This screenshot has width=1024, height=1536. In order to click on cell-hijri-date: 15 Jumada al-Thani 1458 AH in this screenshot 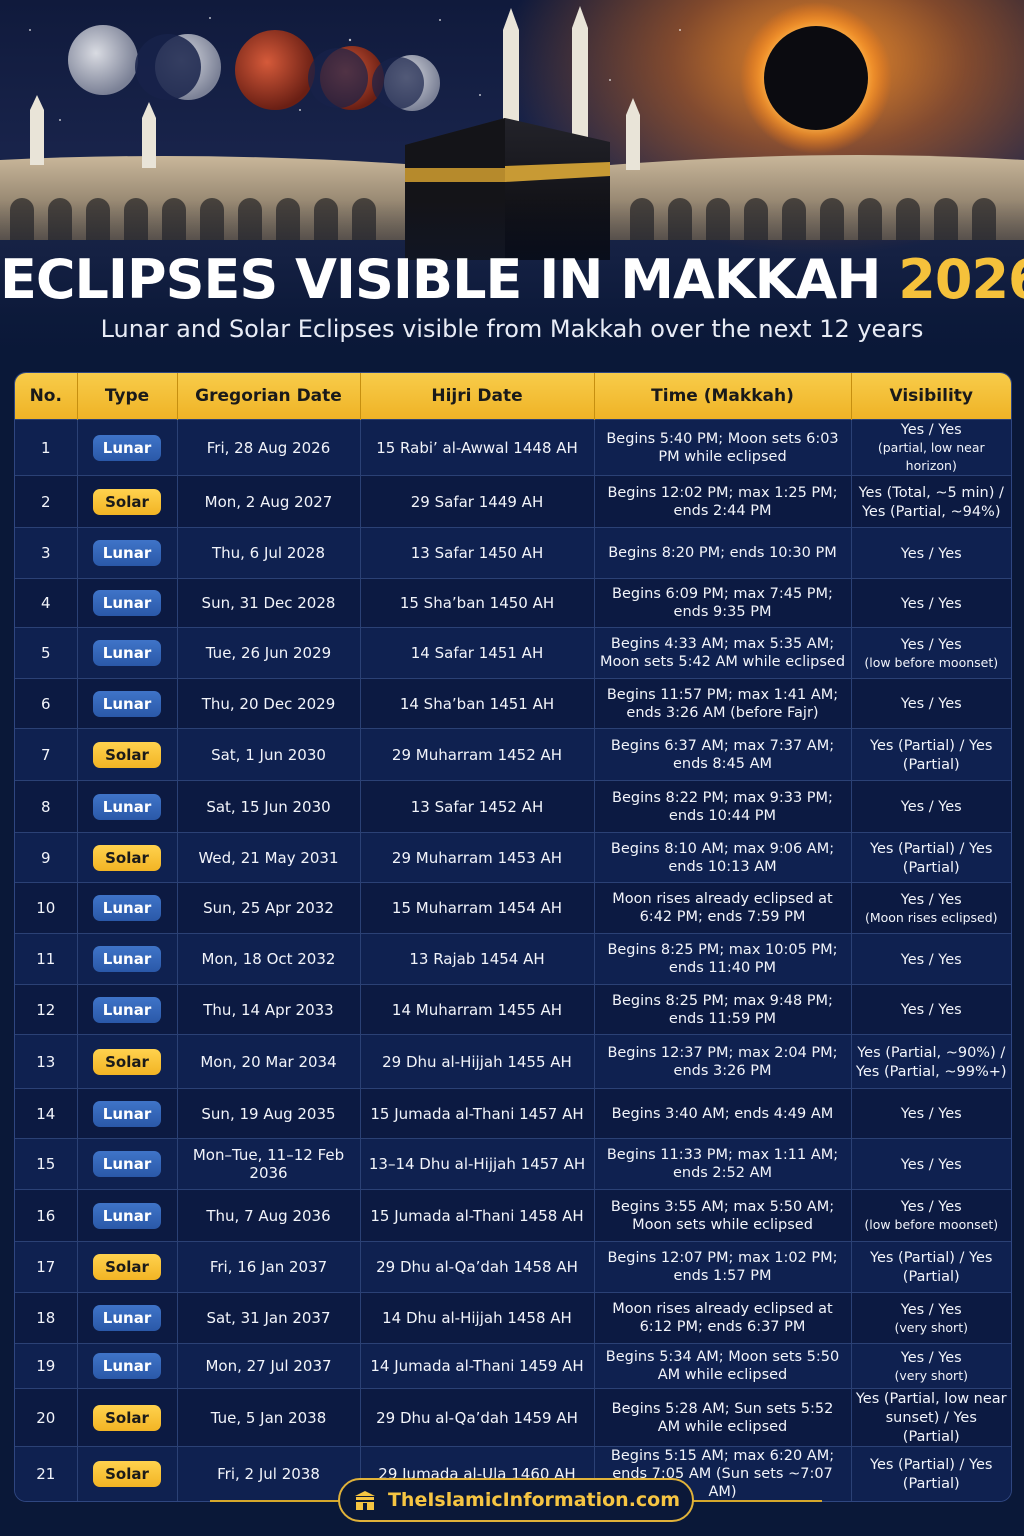, I will do `click(477, 1215)`.